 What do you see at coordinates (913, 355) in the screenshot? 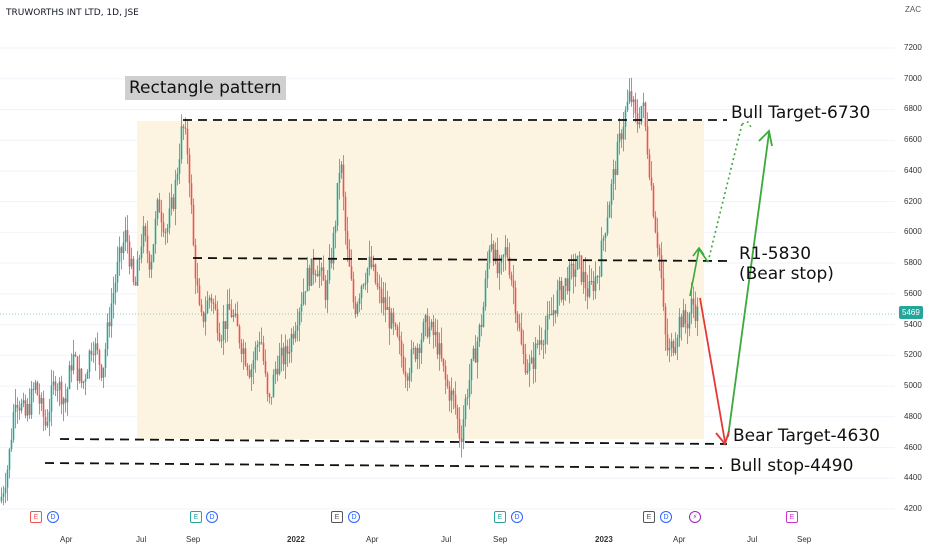
I see `y-tick-label: 5200` at bounding box center [913, 355].